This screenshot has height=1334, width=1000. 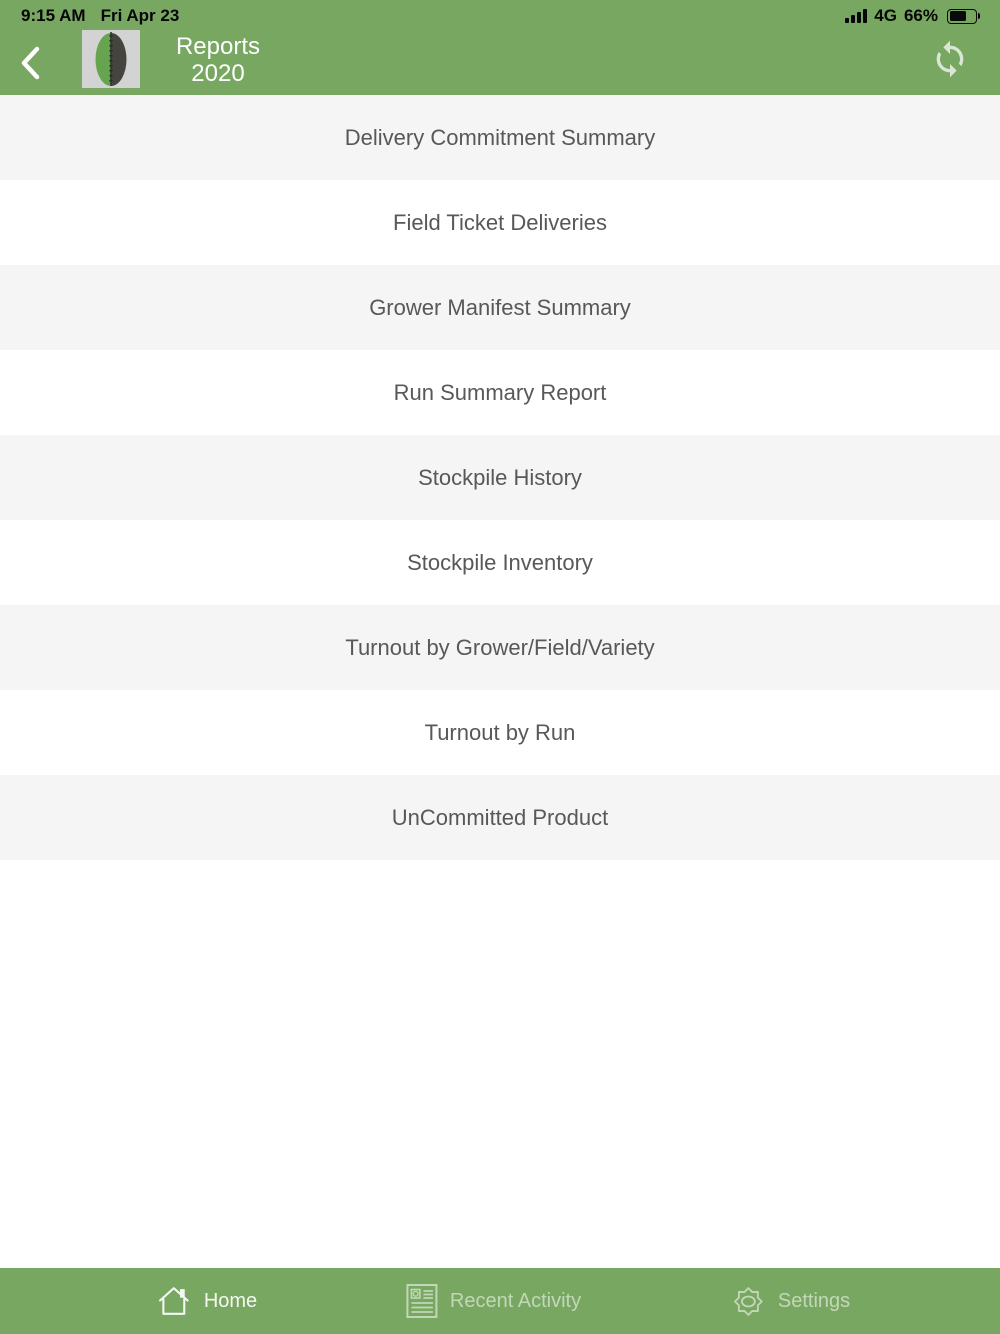 I want to click on header: 9:15 AM Fri Apr 23 4G 66%, so click(x=500, y=47).